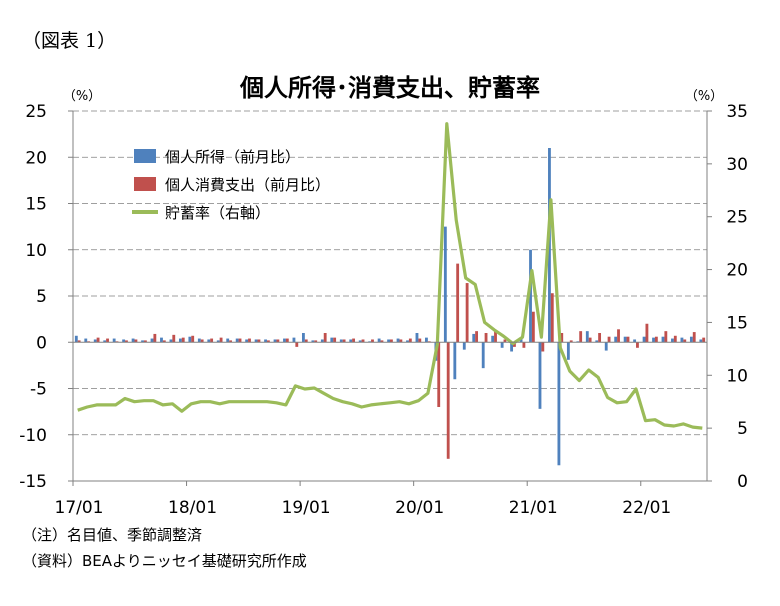 This screenshot has width=780, height=606. What do you see at coordinates (737, 112) in the screenshot?
I see `right-tick-label: 35` at bounding box center [737, 112].